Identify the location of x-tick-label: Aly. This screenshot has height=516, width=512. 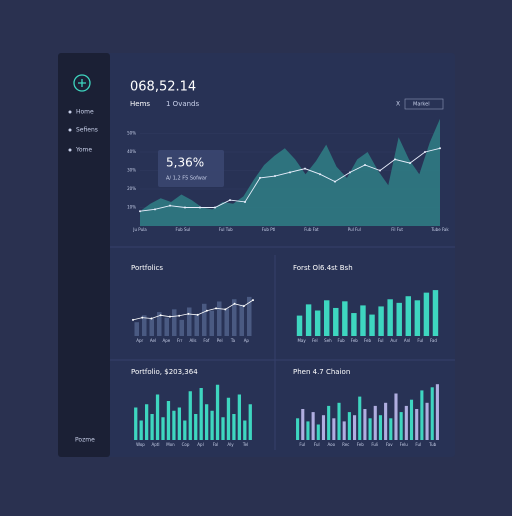
(230, 444).